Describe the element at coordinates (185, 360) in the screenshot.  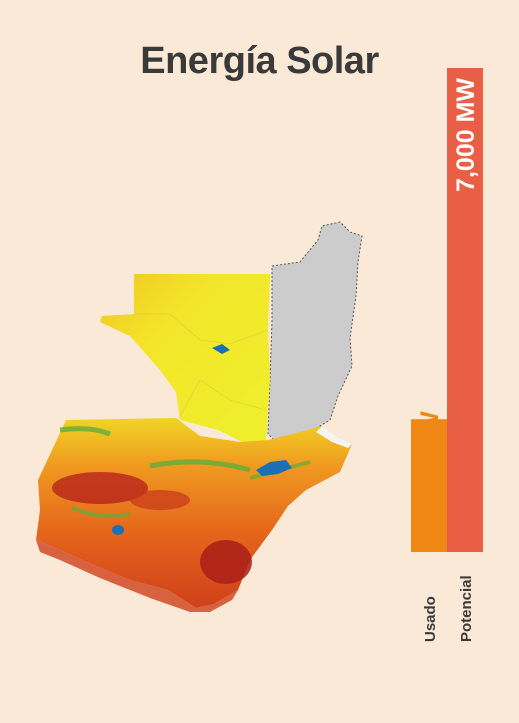
I see `north-region` at that location.